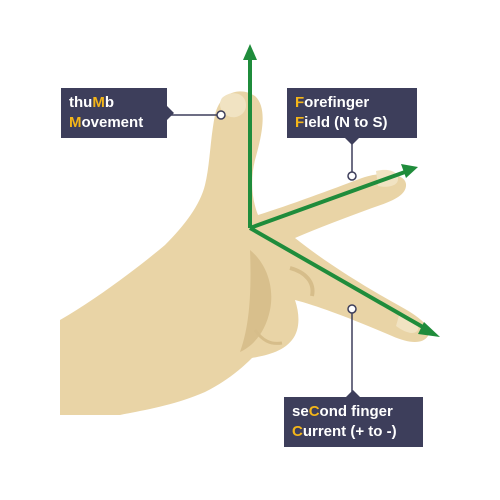 This screenshot has height=500, width=500. Describe the element at coordinates (268, 337) in the screenshot. I see `knuckle-fold` at that location.